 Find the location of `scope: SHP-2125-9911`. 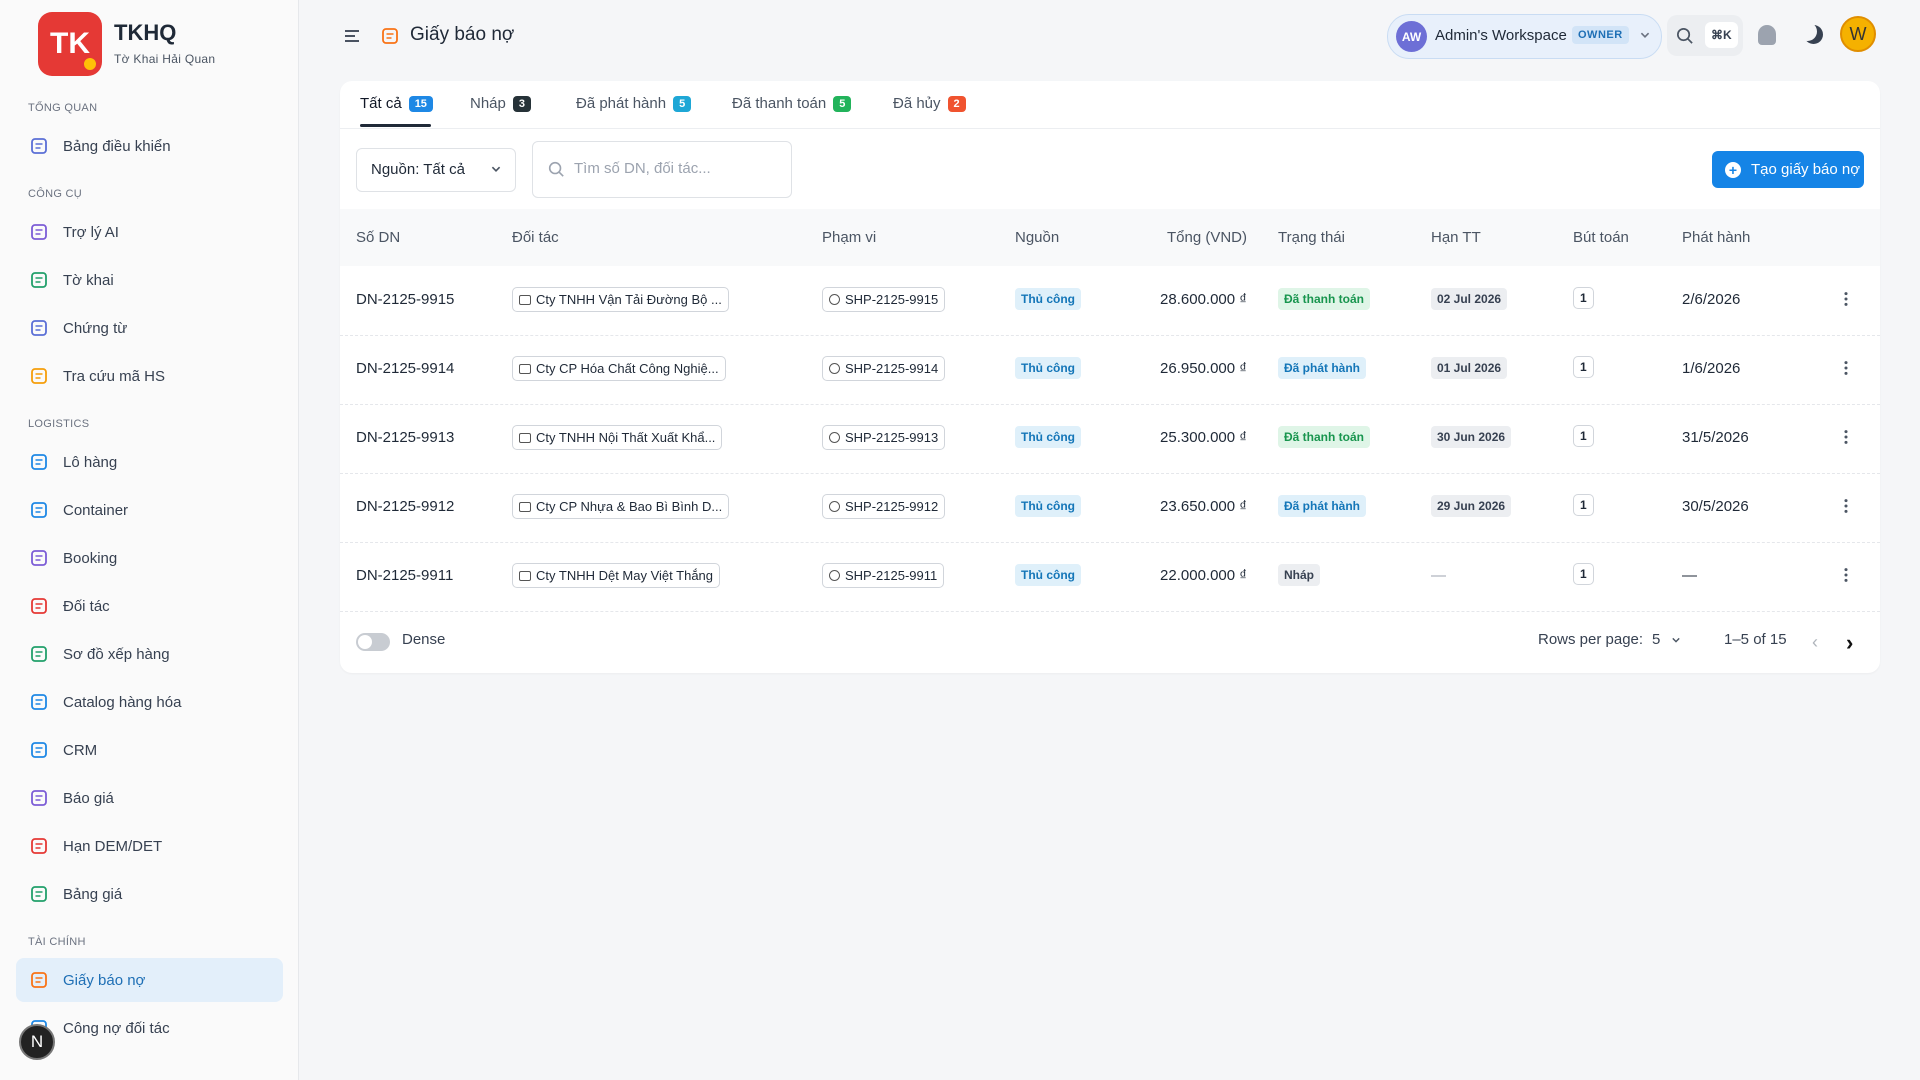

scope: SHP-2125-9911 is located at coordinates (891, 575).